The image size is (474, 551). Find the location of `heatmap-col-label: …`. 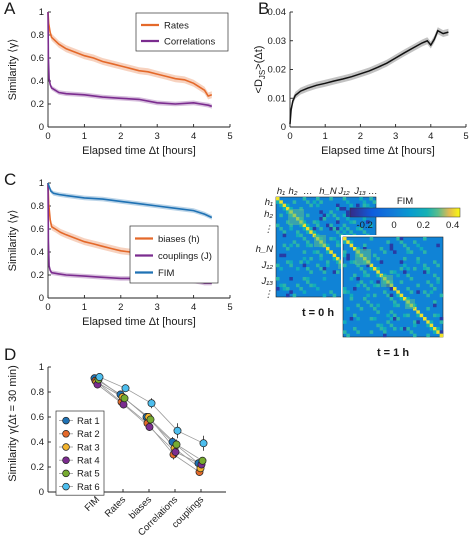

heatmap-col-label: … is located at coordinates (308, 191).